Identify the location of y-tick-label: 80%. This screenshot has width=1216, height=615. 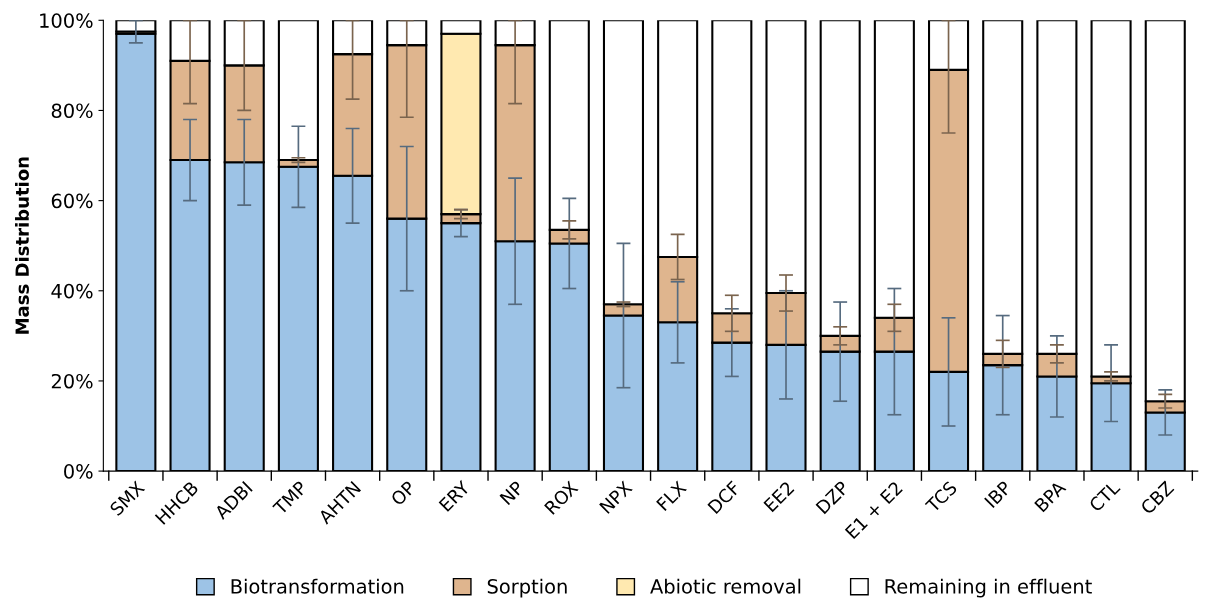
(72, 111).